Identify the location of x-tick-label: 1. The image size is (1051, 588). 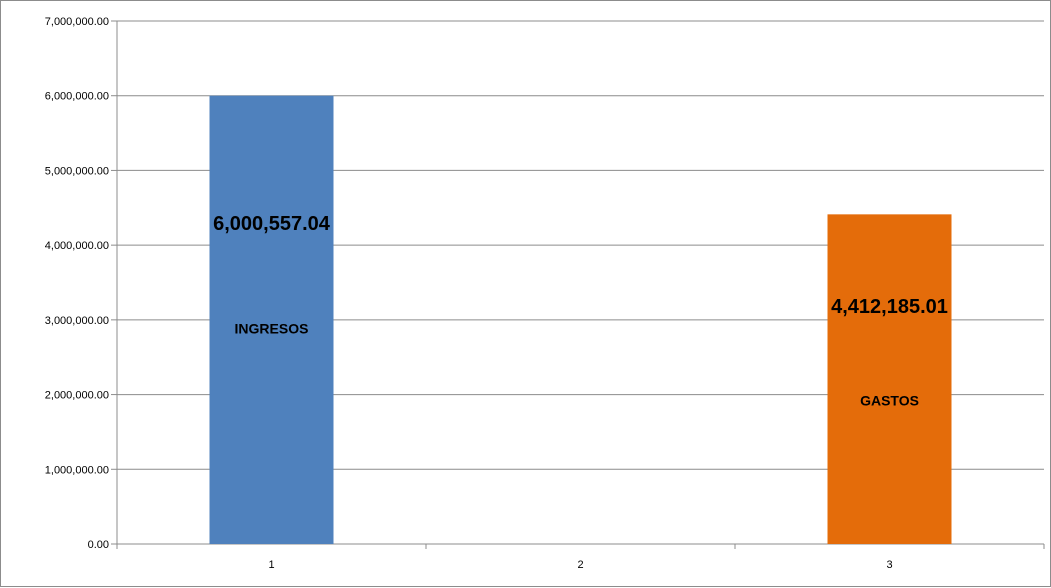
(271, 565).